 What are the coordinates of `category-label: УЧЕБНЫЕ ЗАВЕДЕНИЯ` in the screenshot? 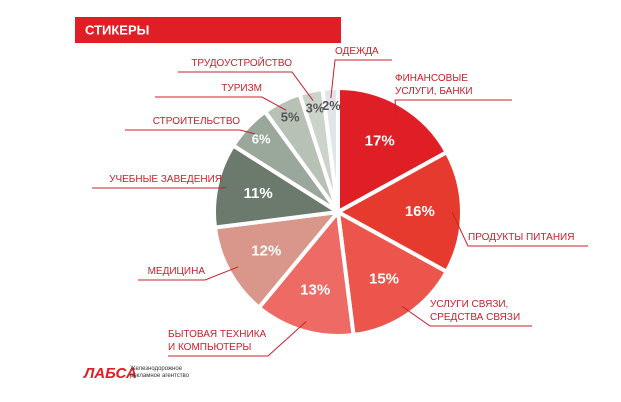 It's located at (165, 179).